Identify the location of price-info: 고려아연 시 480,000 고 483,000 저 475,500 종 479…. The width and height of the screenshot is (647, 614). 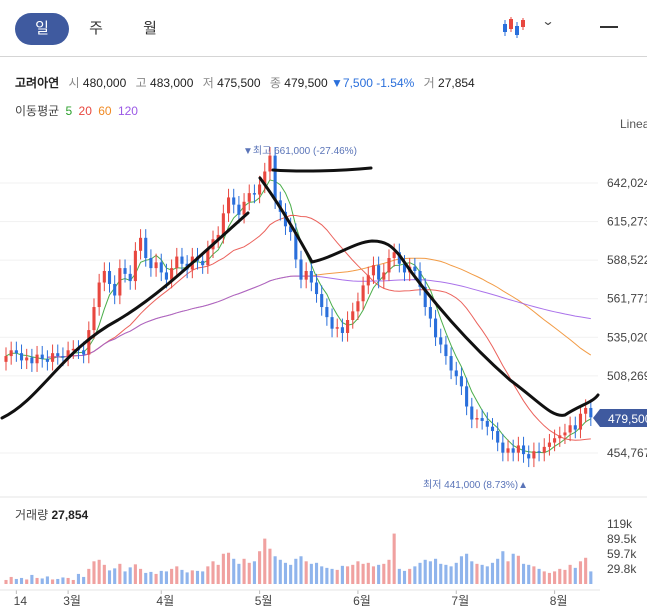
(245, 82).